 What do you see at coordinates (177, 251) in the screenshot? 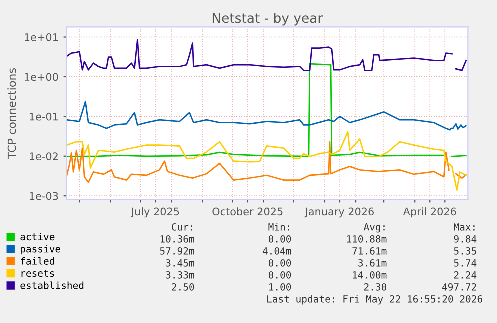
I see `text: 57.92m` at bounding box center [177, 251].